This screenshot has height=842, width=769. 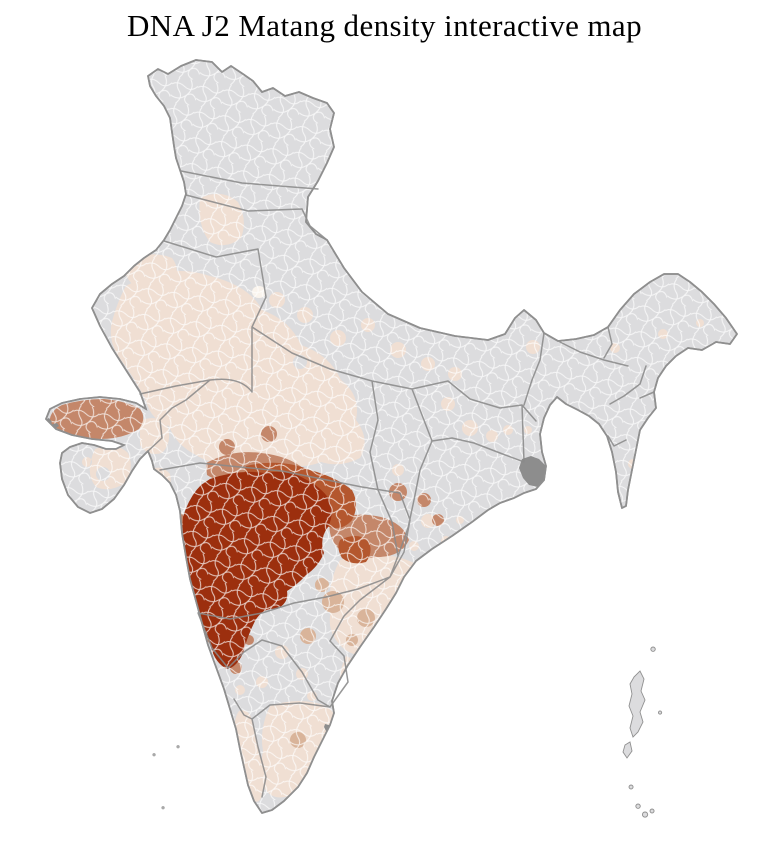 What do you see at coordinates (384, 25) in the screenshot?
I see `page-title: DNA J2 Matang density interactive map` at bounding box center [384, 25].